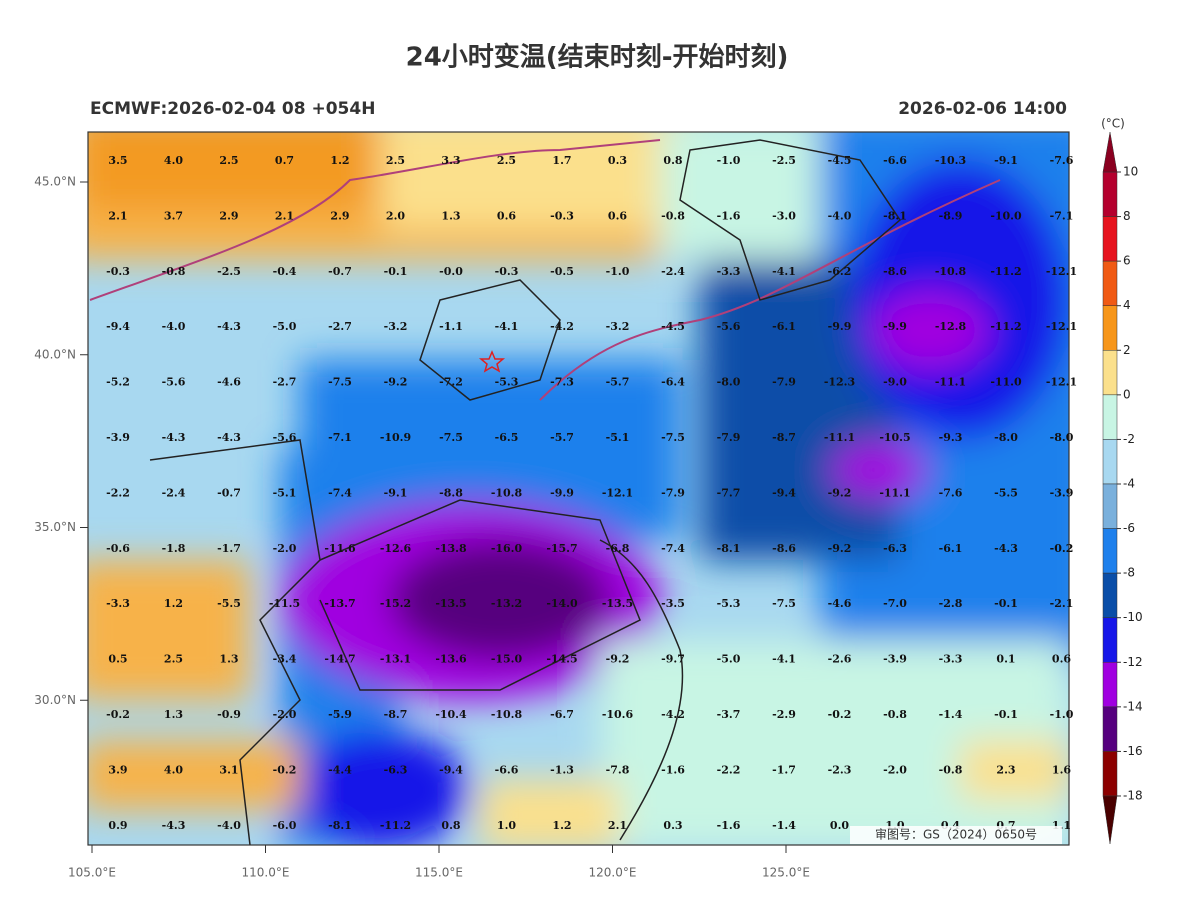 The image size is (1201, 904). I want to click on grid-value: 3.7, so click(173, 215).